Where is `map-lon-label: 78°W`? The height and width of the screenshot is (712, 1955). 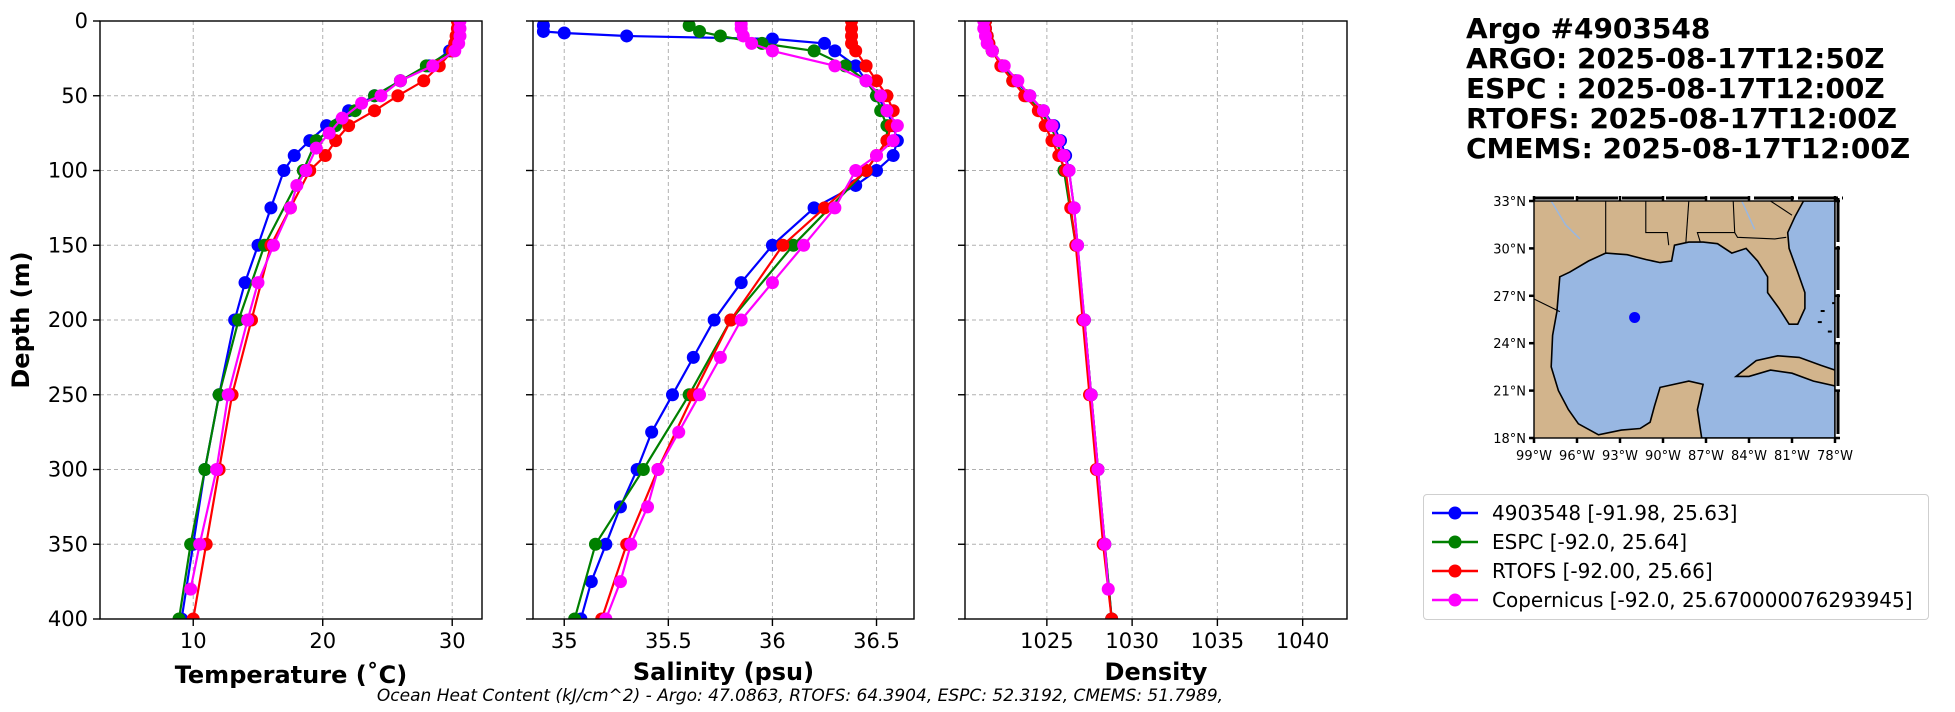 map-lon-label: 78°W is located at coordinates (1835, 456).